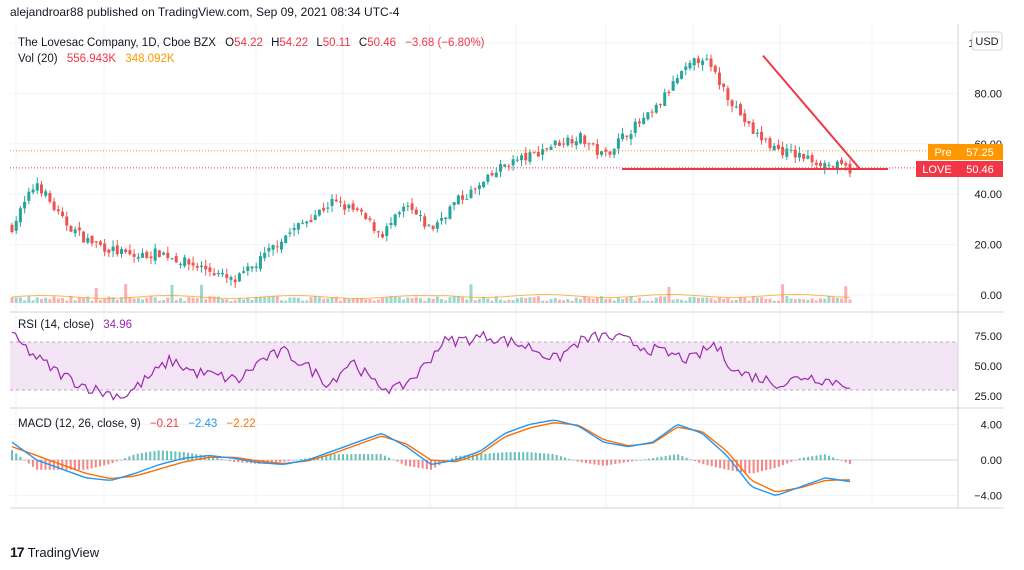  What do you see at coordinates (606, 515) in the screenshot?
I see `time-tick-label: 2021` at bounding box center [606, 515].